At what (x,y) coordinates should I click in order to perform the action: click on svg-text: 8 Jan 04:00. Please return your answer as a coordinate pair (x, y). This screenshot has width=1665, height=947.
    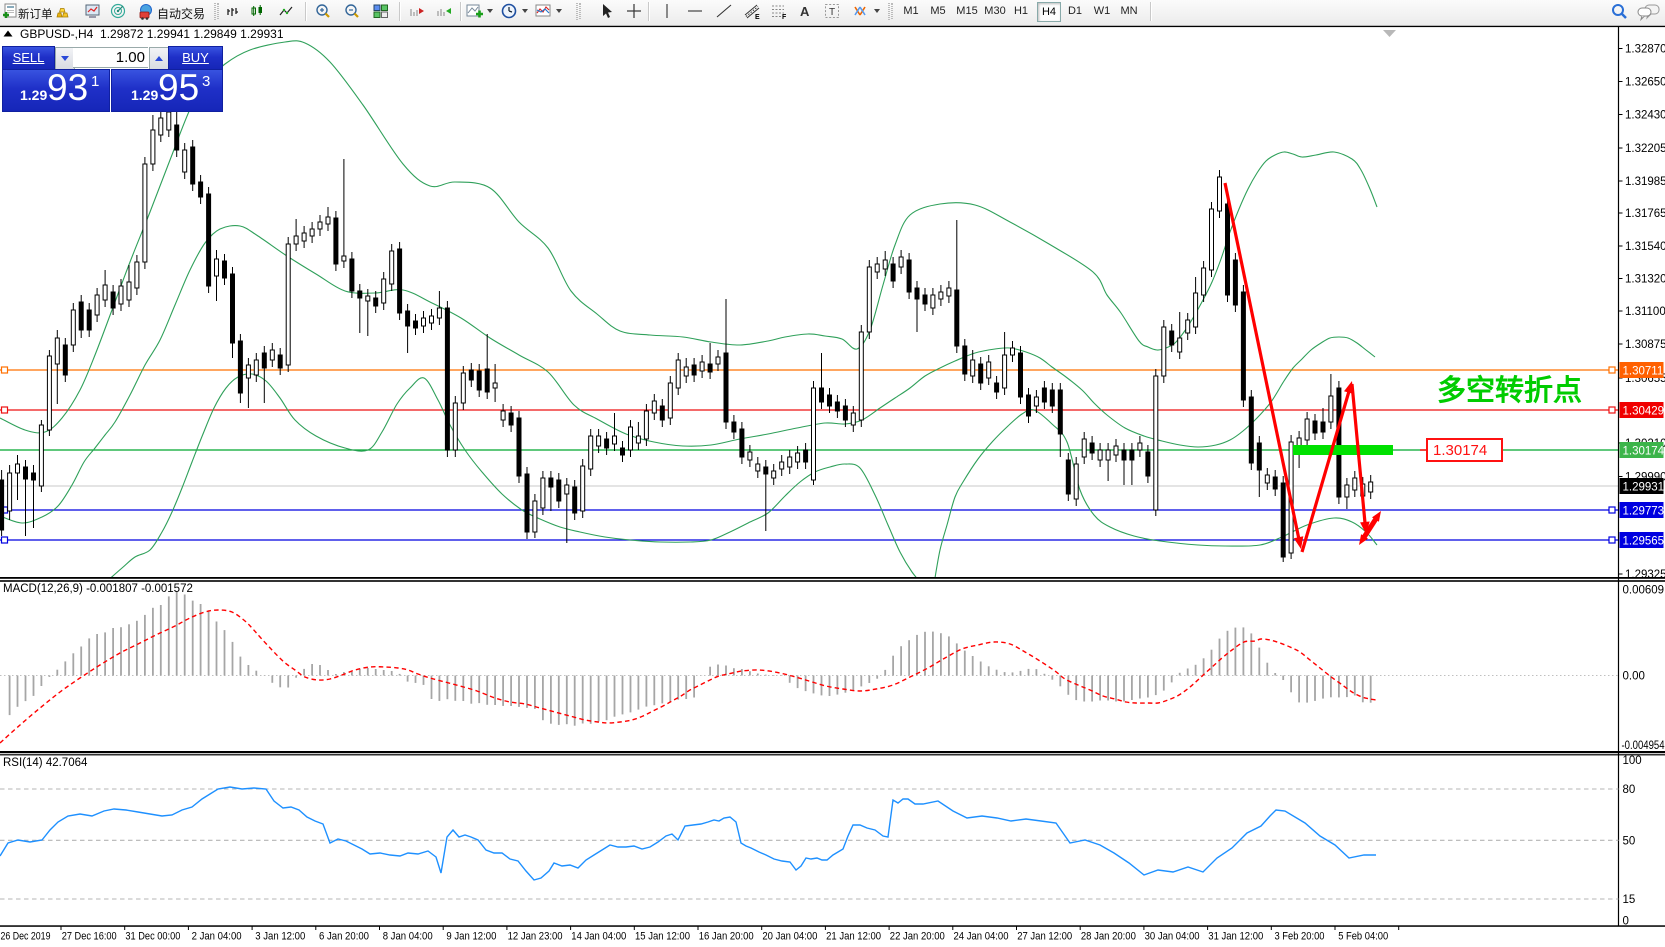
    Looking at the image, I should click on (408, 937).